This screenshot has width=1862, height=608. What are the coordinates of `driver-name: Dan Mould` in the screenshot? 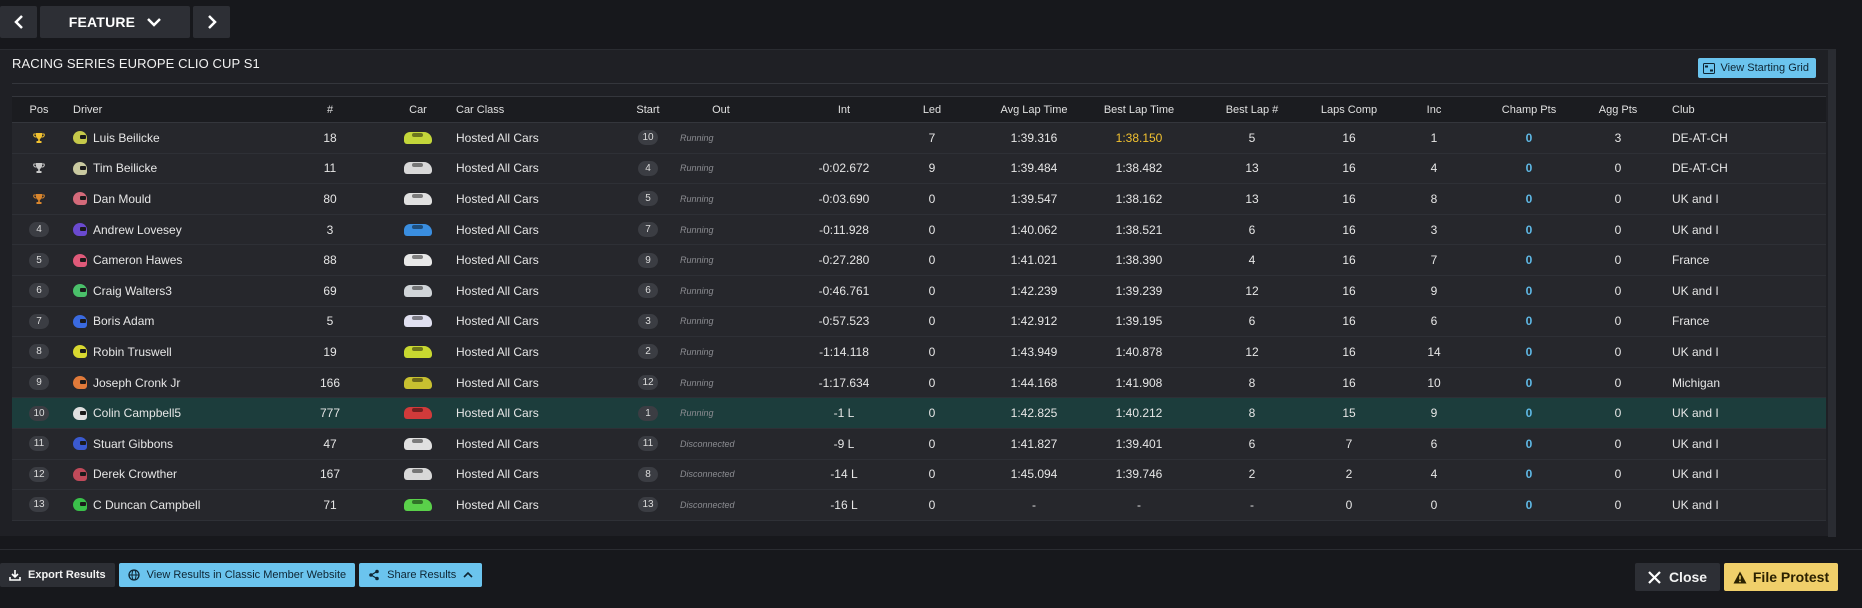 It's located at (122, 198).